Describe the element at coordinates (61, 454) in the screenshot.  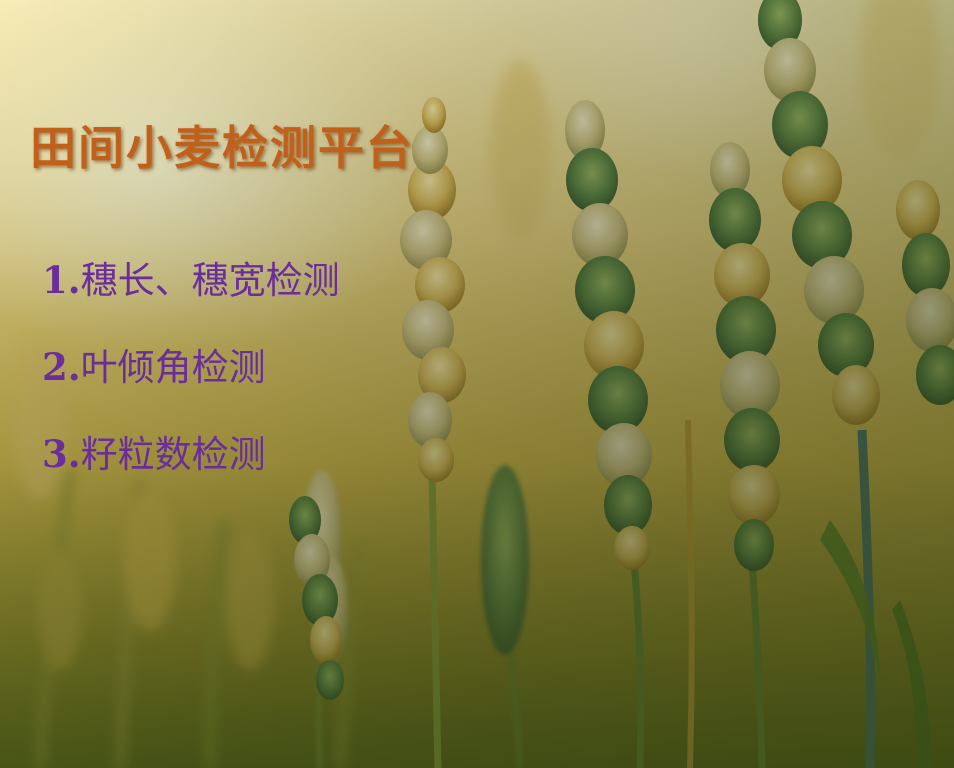
I see `list-item-number: 3.` at that location.